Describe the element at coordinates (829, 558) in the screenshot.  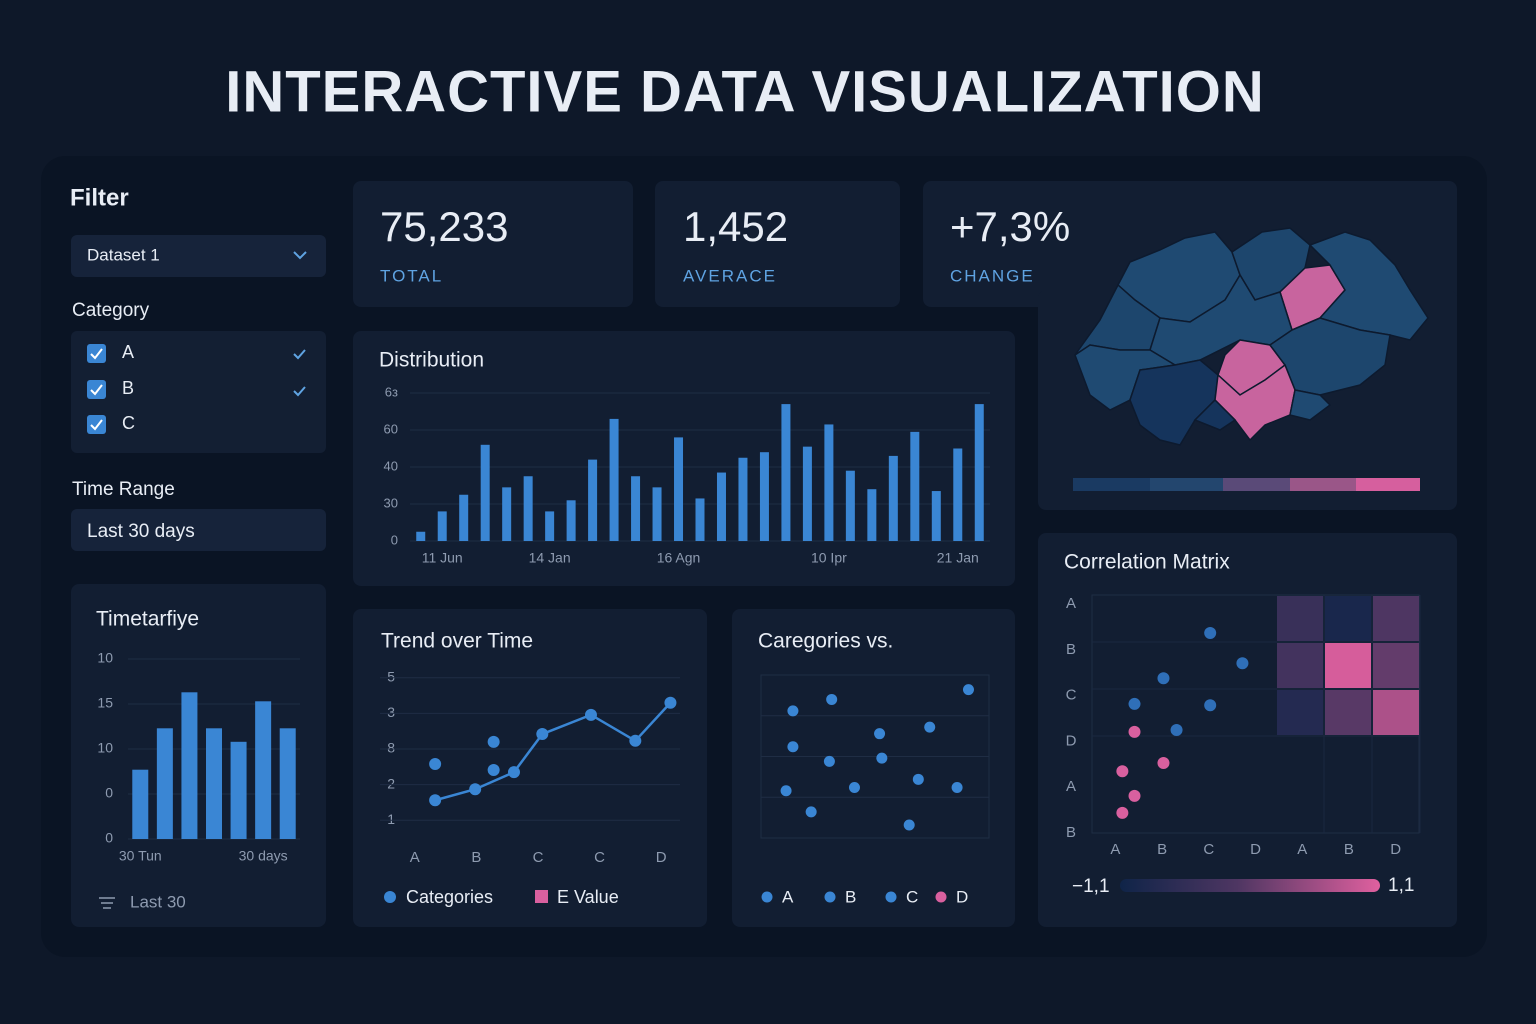
I see `x-tick-label: 10 Ipr` at that location.